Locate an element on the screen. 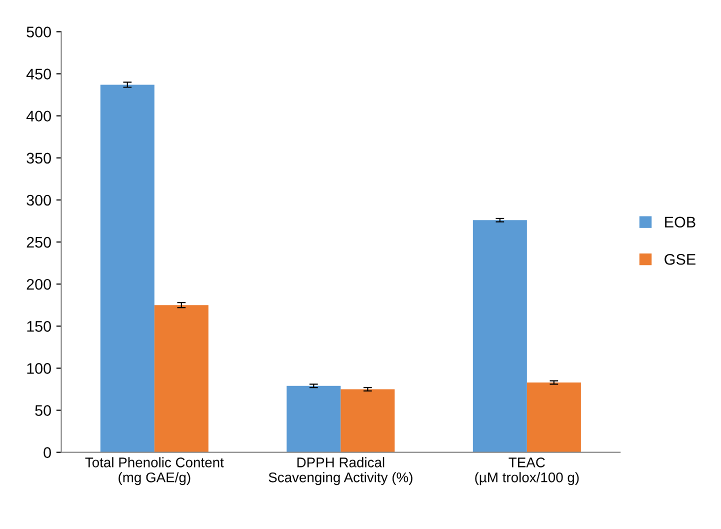  y-tick-label: 150 is located at coordinates (39, 326).